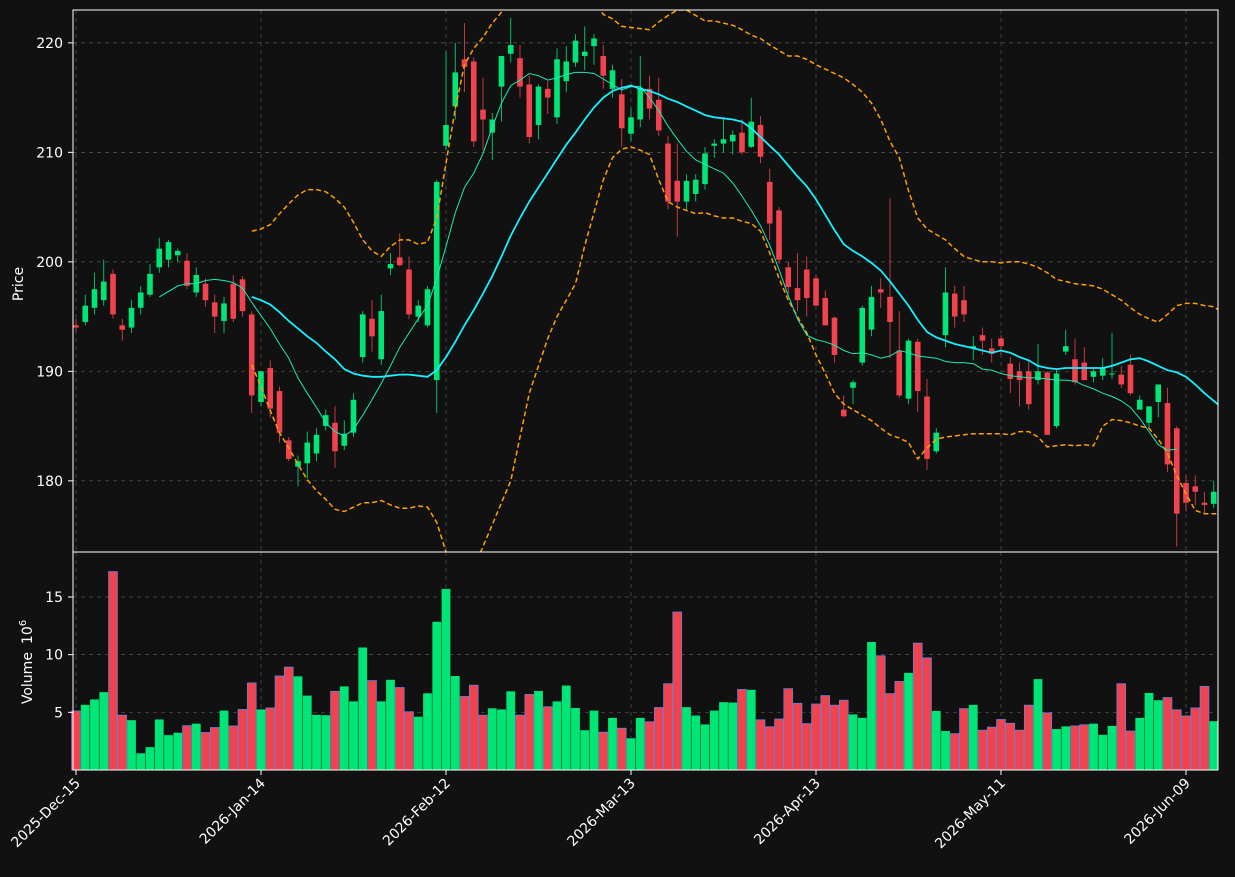 The width and height of the screenshot is (1235, 877). What do you see at coordinates (19, 284) in the screenshot?
I see `price-axis-label: Price` at bounding box center [19, 284].